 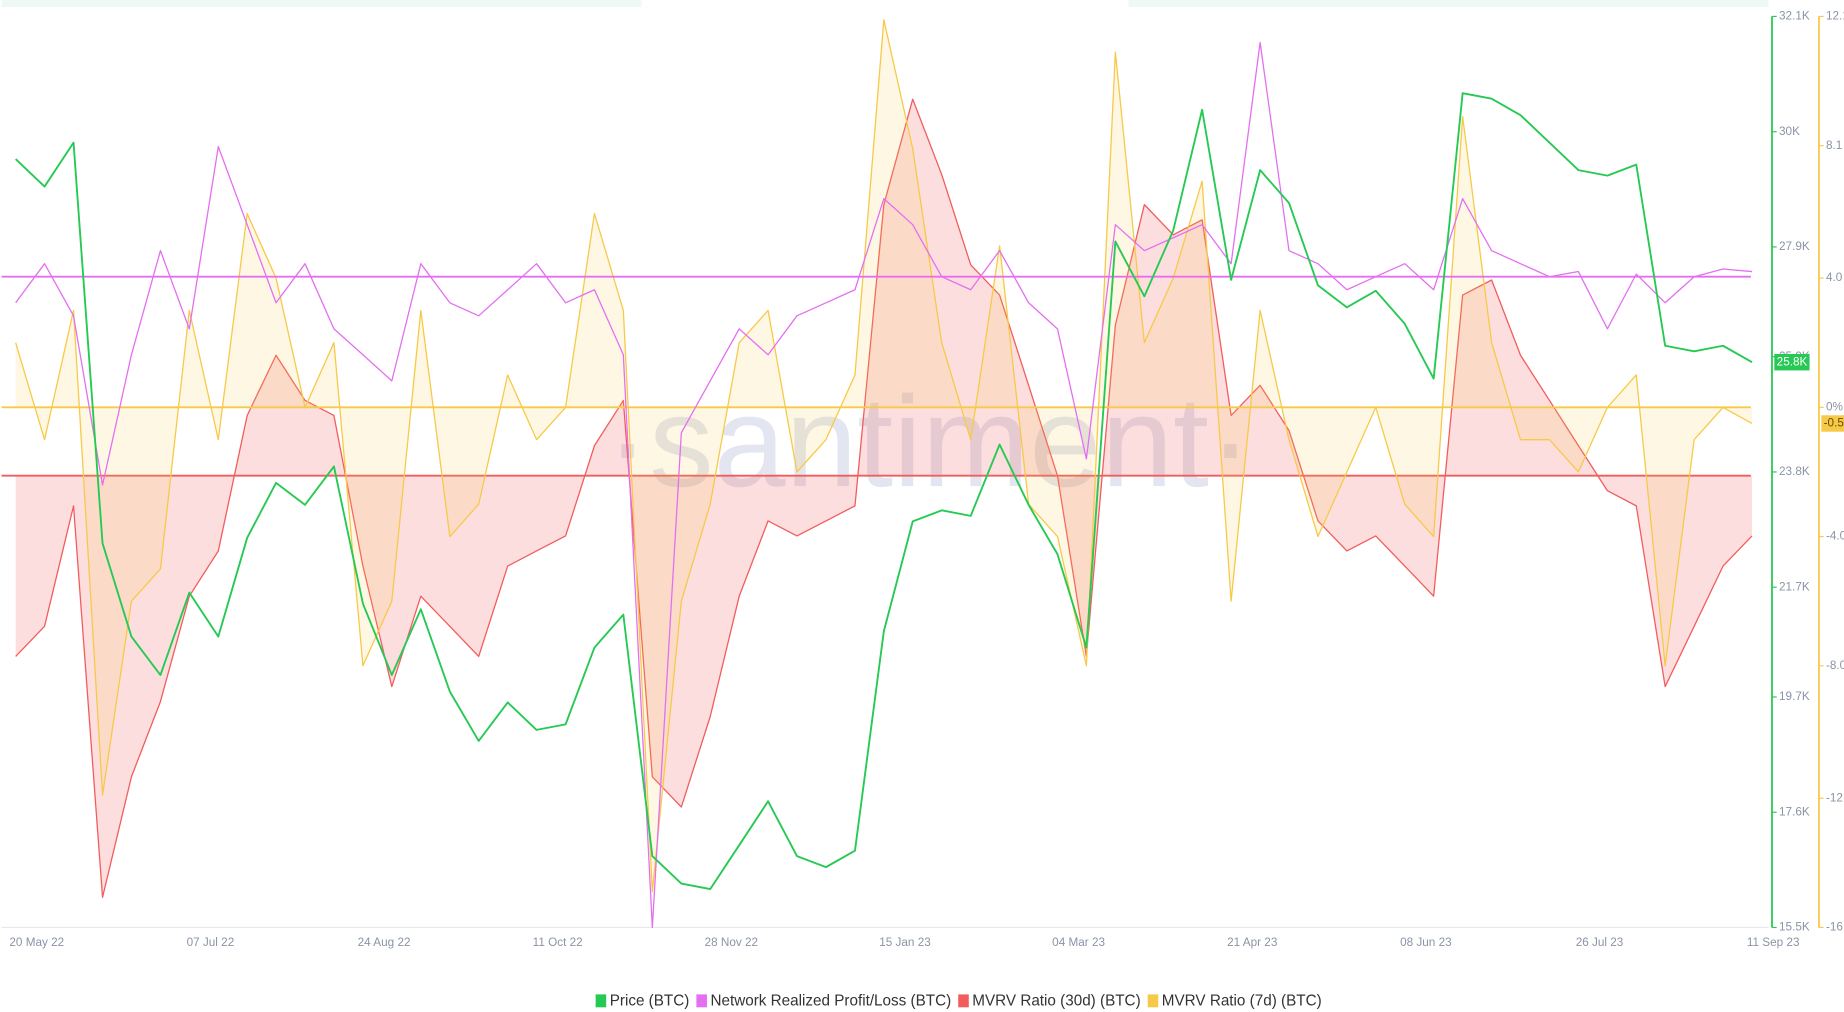 I want to click on legend-label: MVRV Ratio (30d) (BTC), so click(x=1056, y=1000).